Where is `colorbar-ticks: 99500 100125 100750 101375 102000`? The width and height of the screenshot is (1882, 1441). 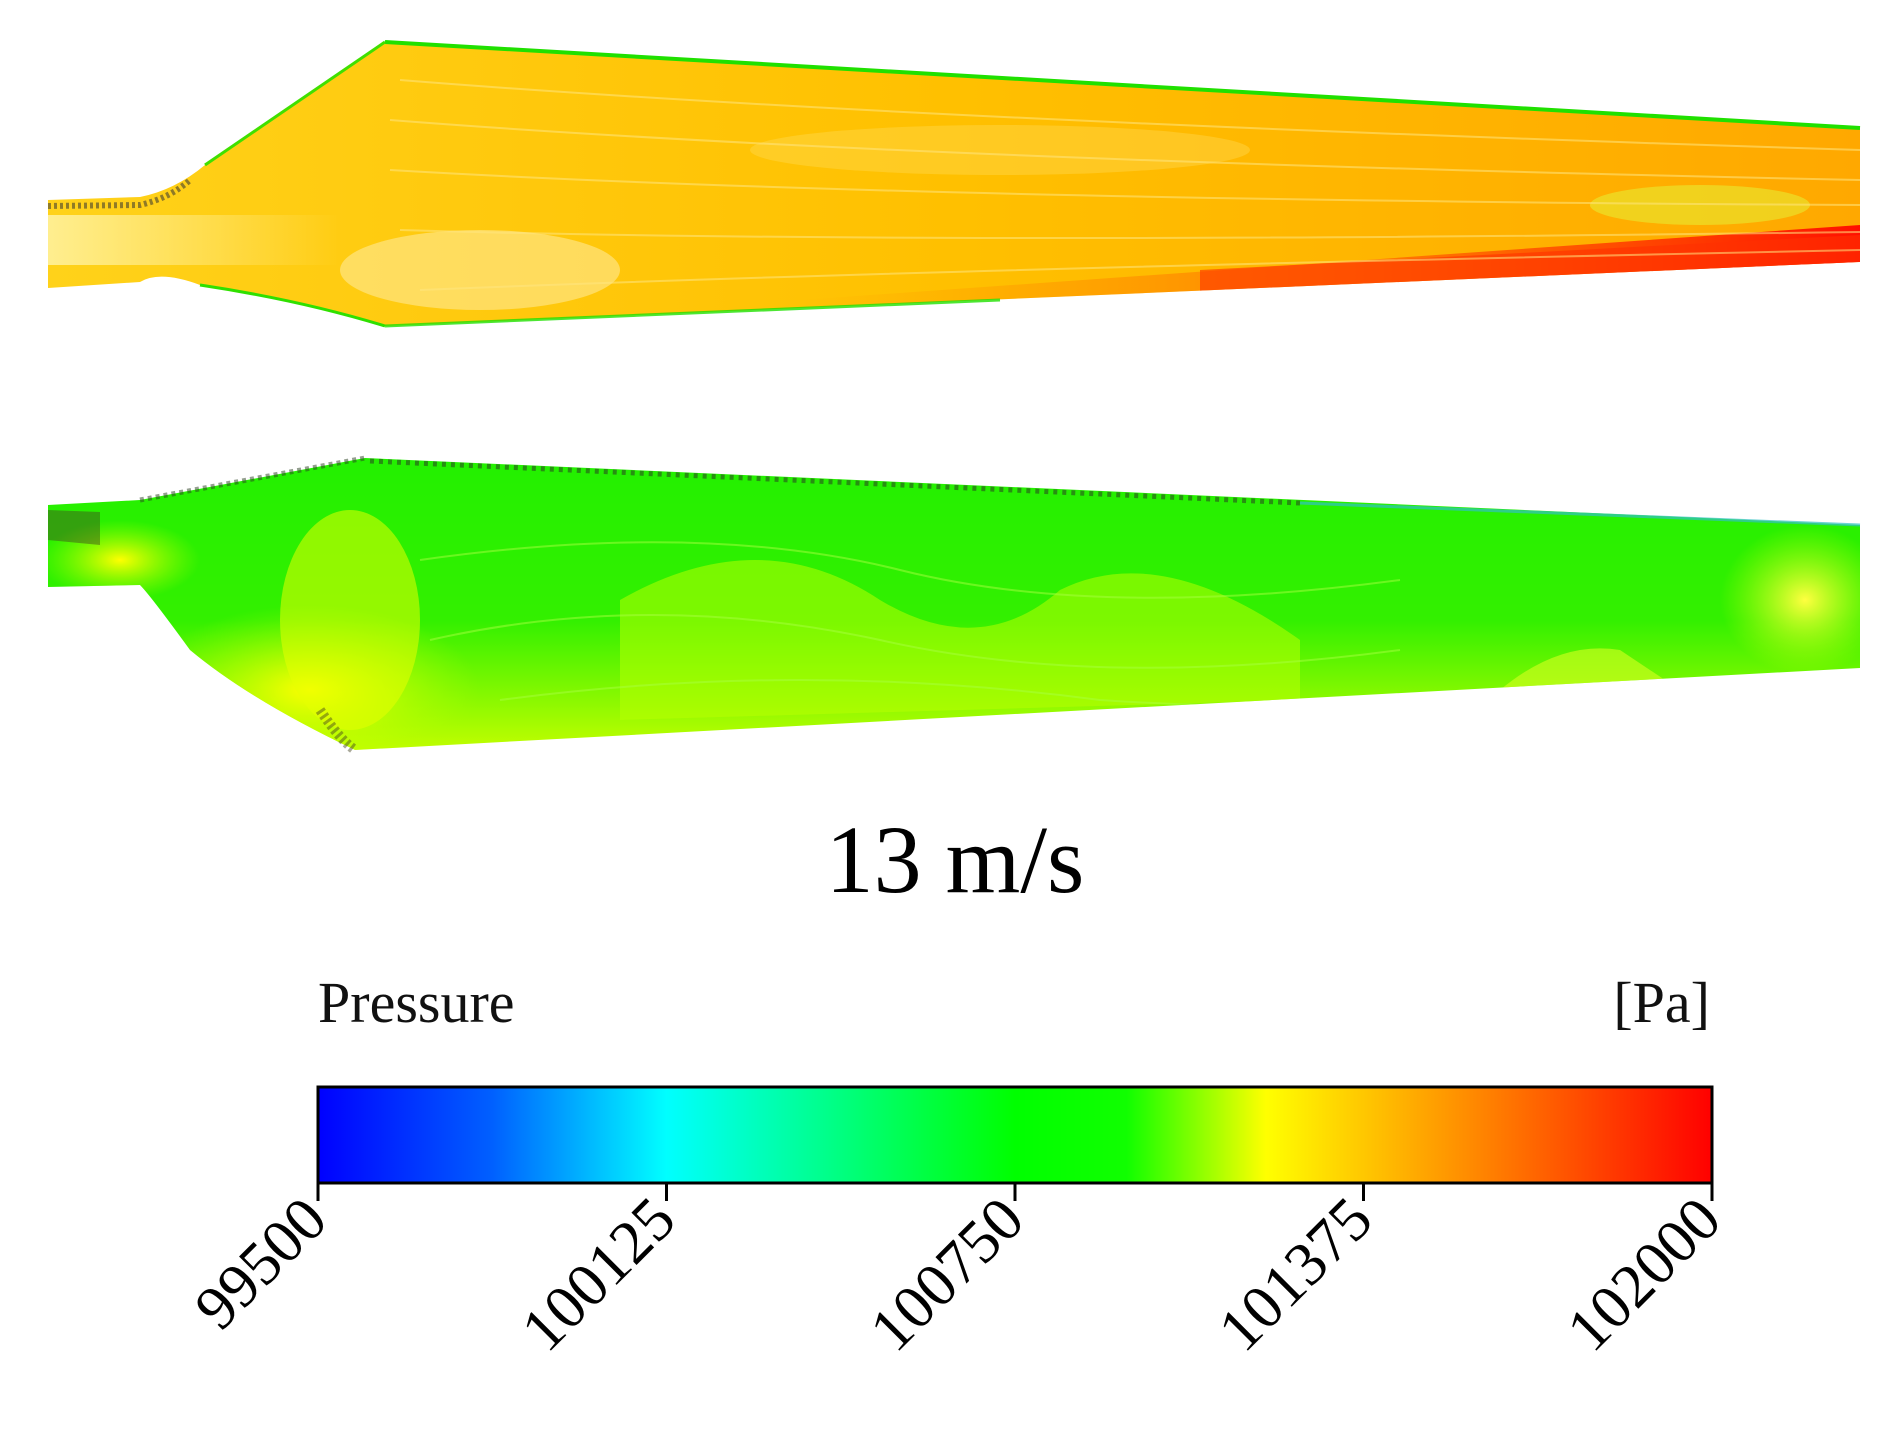 colorbar-ticks: 99500 100125 100750 101375 102000 is located at coordinates (958, 1273).